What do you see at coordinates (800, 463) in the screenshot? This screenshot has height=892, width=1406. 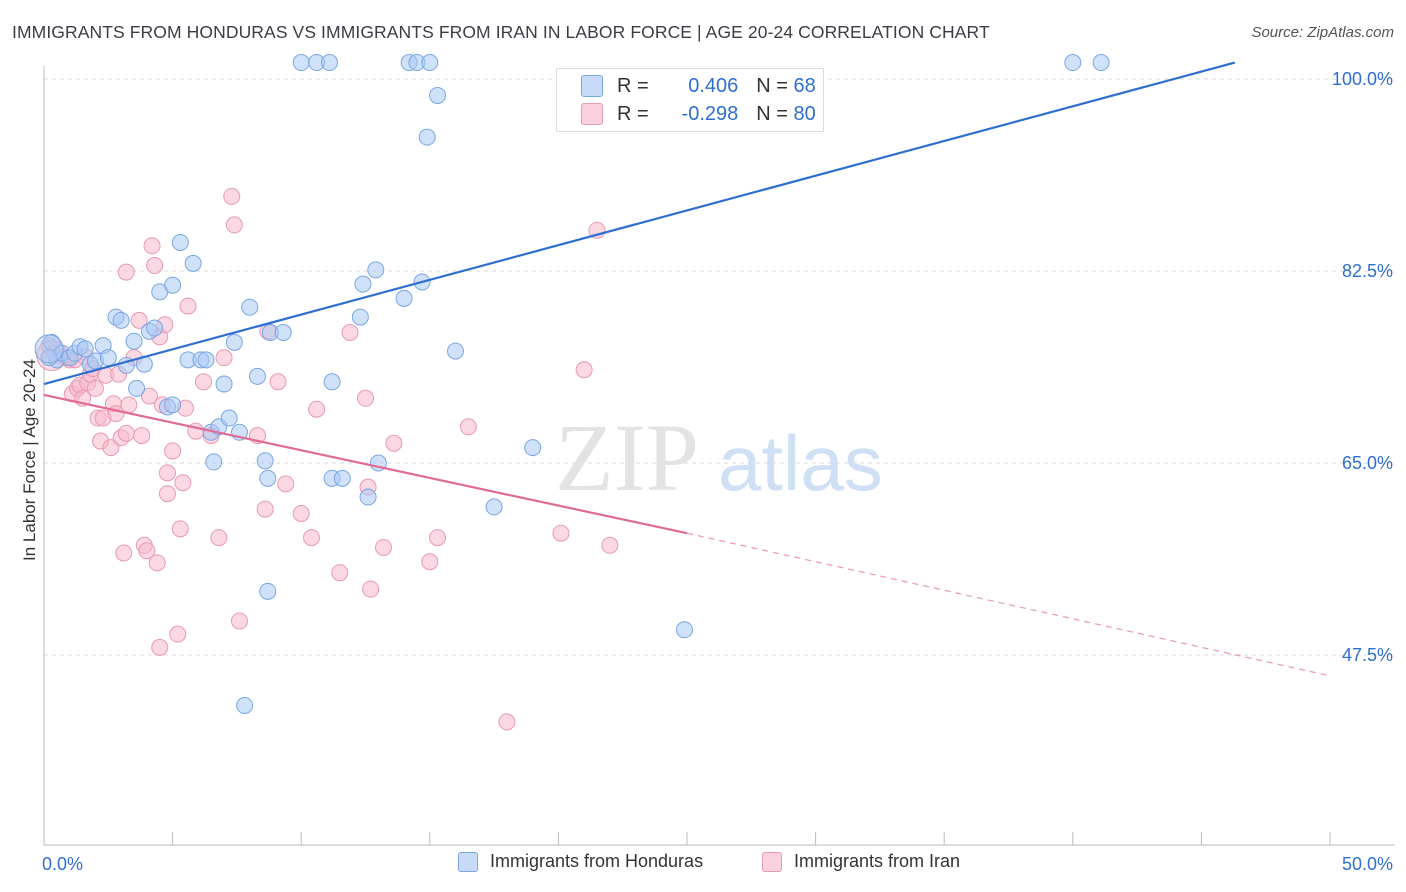 I see `watermark-atlas: atlas` at bounding box center [800, 463].